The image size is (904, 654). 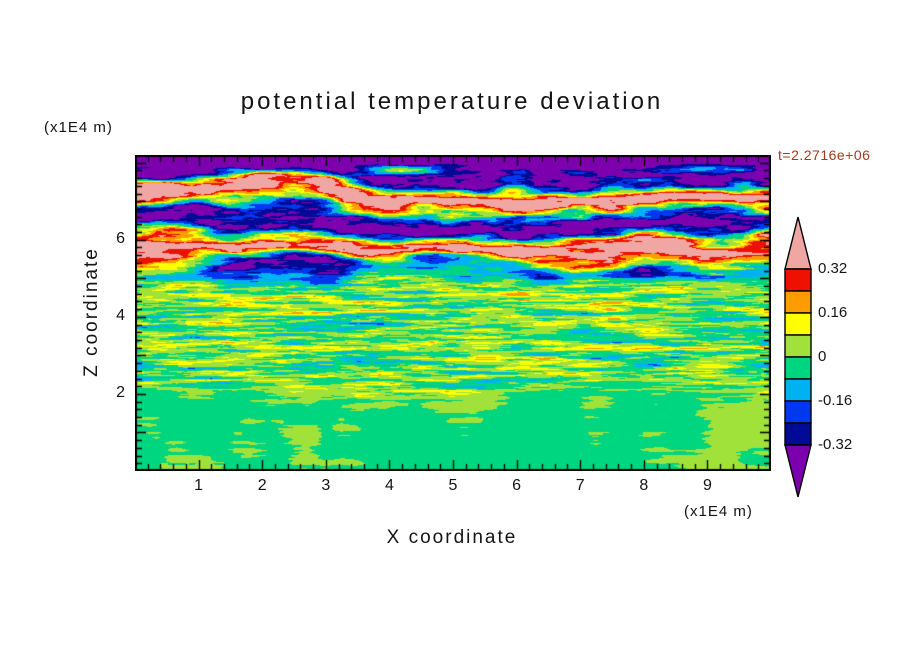 What do you see at coordinates (835, 400) in the screenshot?
I see `colorbar-tick-label: -0.16` at bounding box center [835, 400].